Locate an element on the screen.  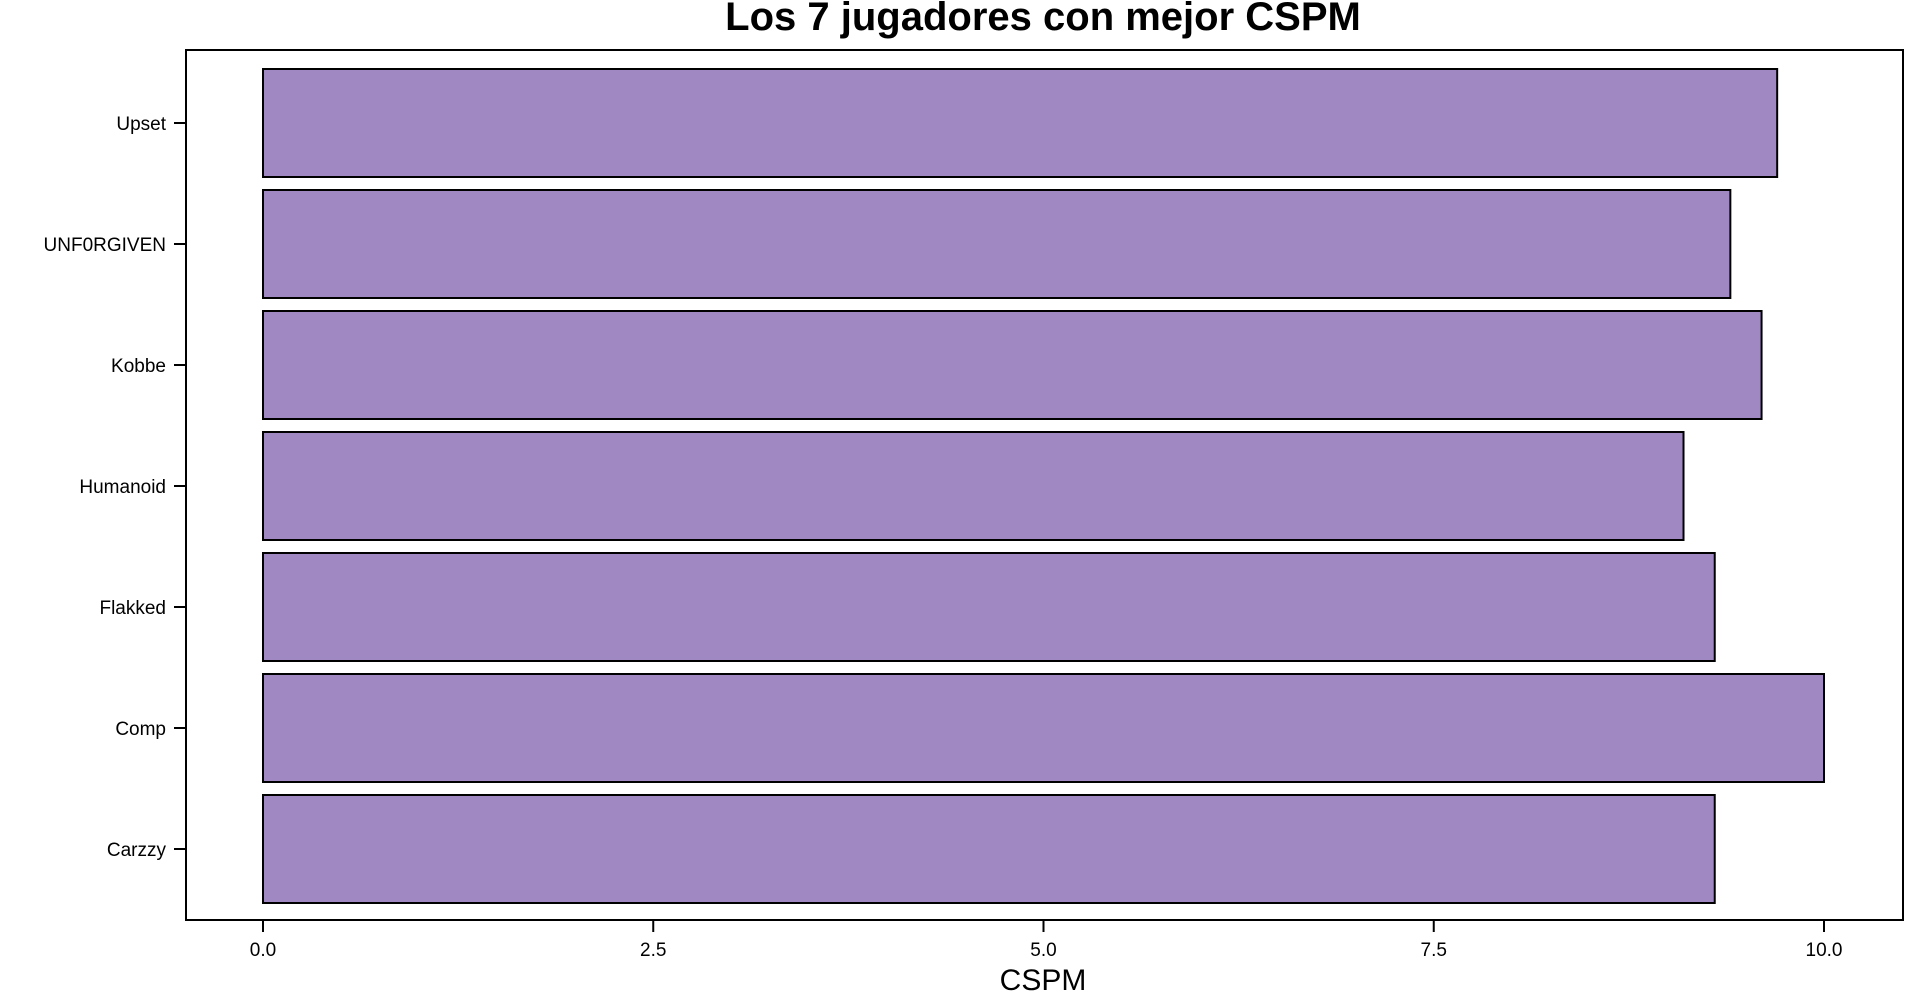
x-tick-label: 2.5 is located at coordinates (653, 950).